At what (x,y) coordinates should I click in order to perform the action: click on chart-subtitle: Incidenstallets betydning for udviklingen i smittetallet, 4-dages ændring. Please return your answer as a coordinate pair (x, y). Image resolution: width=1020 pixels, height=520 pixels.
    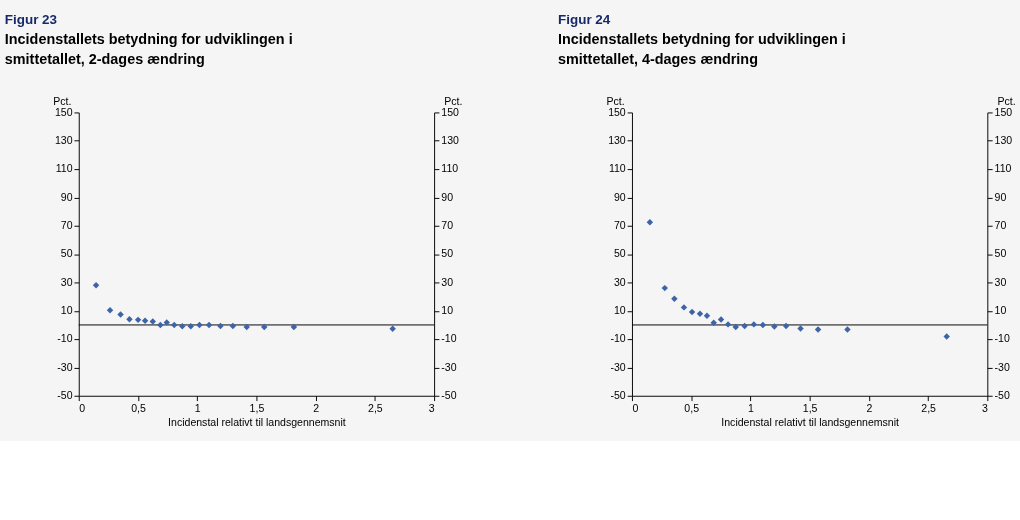
    Looking at the image, I should click on (702, 49).